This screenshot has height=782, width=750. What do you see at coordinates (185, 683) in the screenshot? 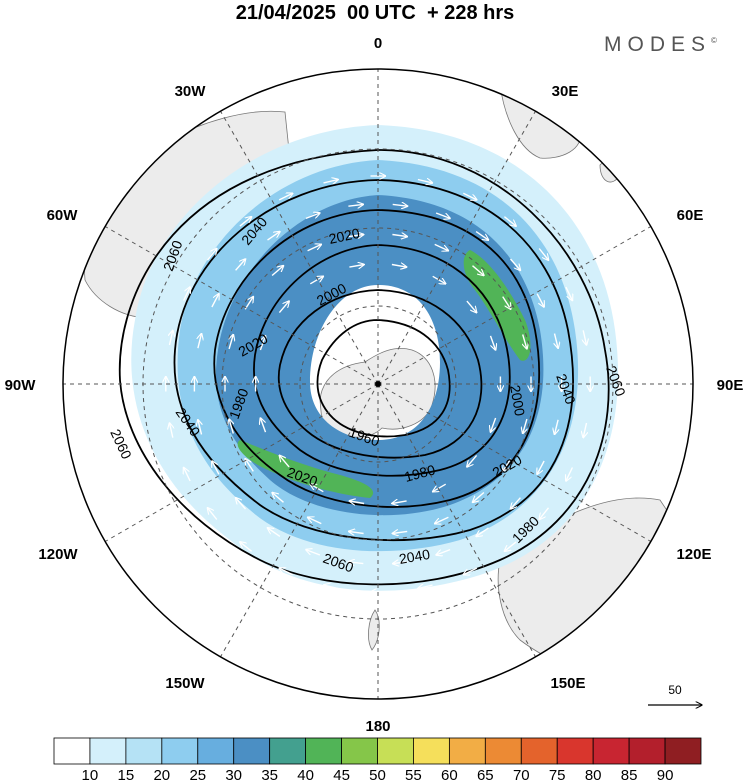
I see `lon-label-150w: 150W` at bounding box center [185, 683].